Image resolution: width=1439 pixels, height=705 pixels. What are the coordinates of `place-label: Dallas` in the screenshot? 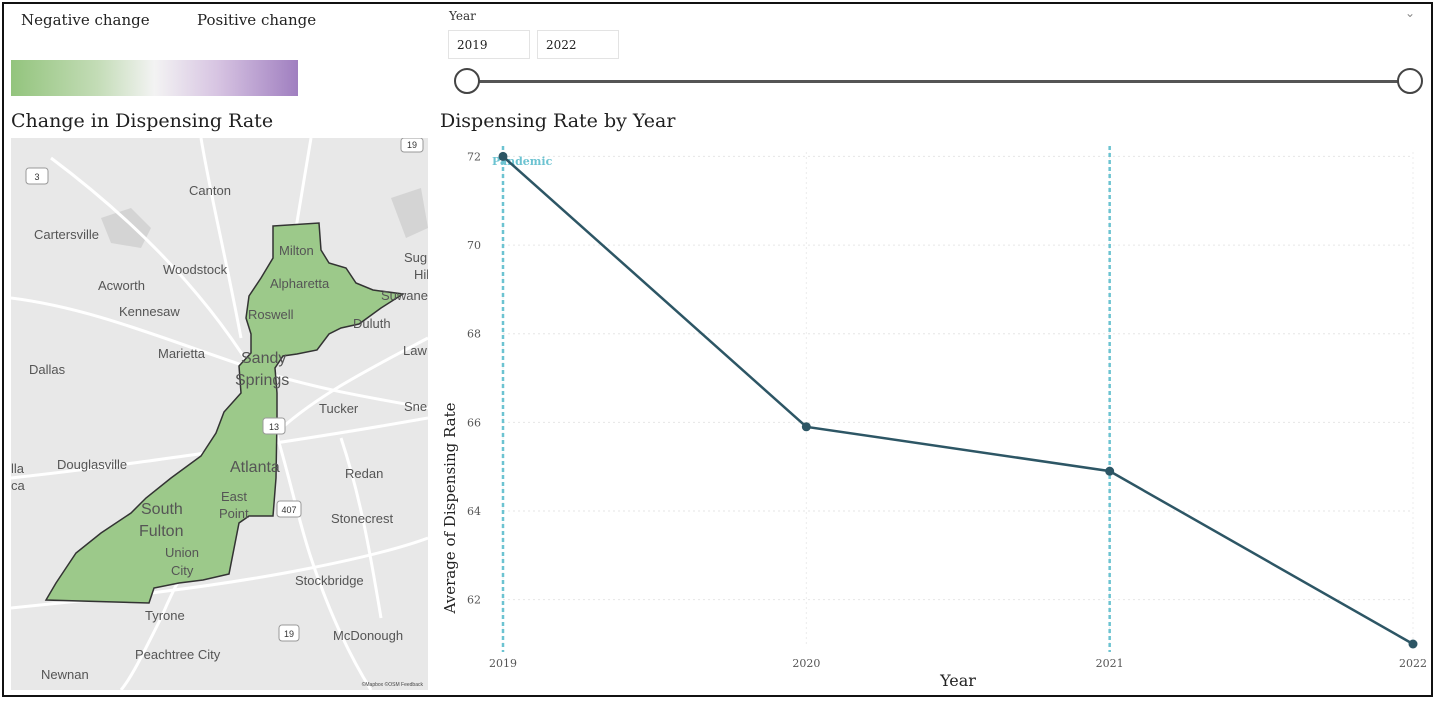 It's located at (47, 369).